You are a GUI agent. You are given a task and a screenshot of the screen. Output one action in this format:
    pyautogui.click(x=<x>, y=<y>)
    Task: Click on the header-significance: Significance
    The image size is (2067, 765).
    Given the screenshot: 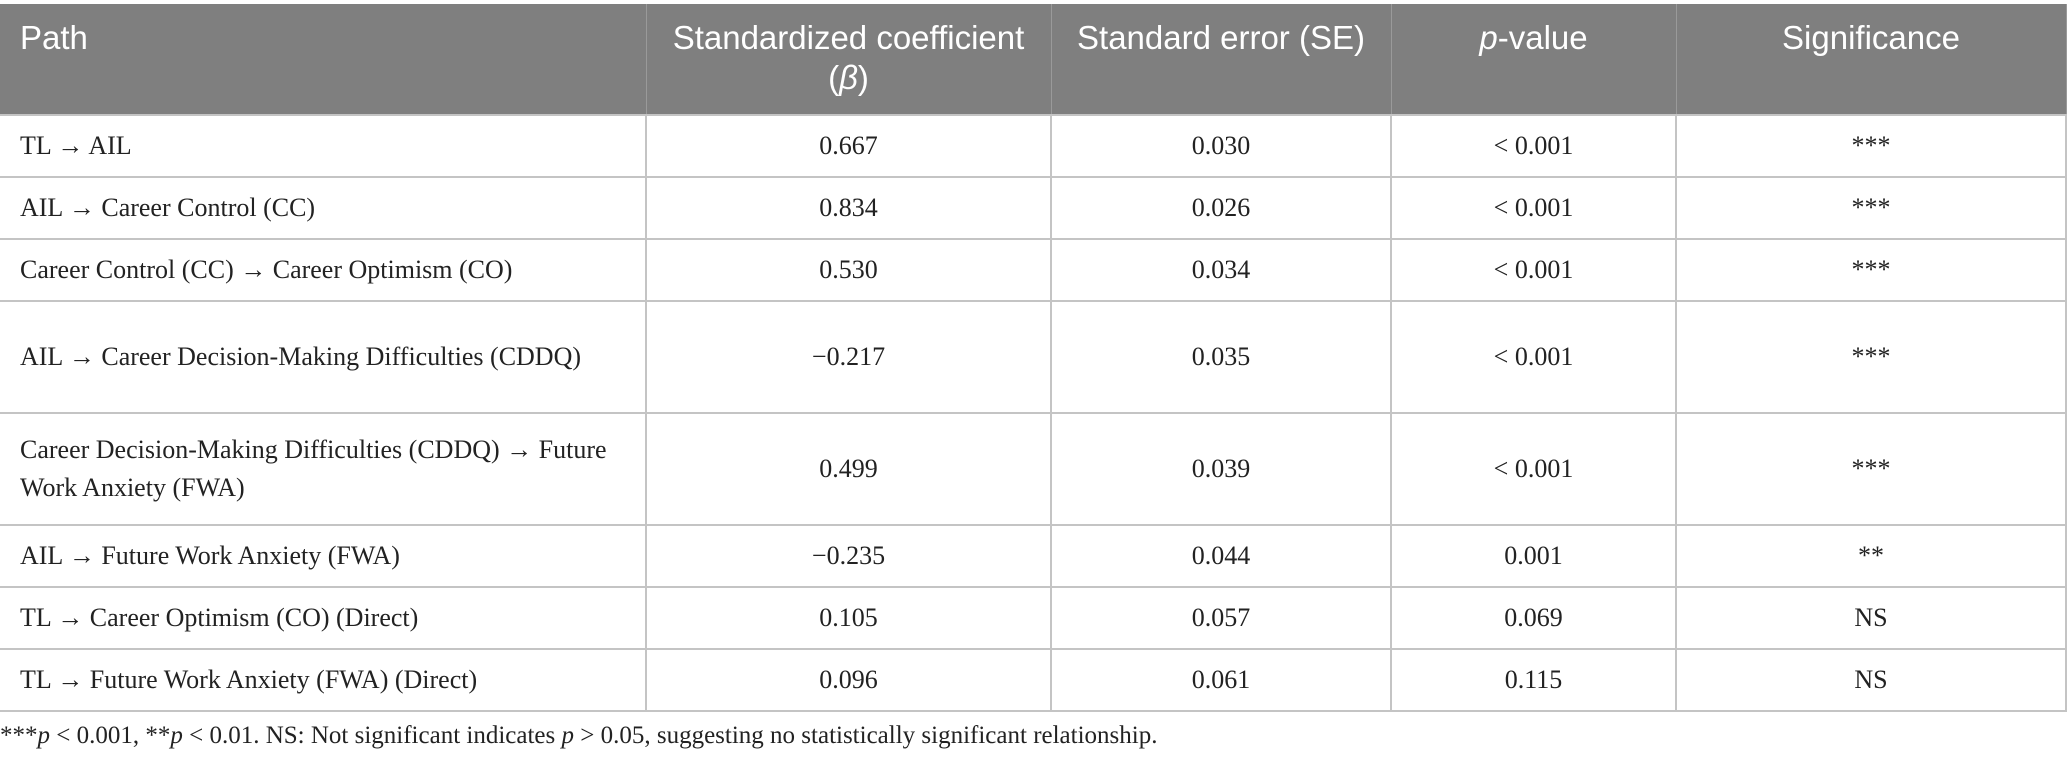 What is the action you would take?
    pyautogui.click(x=1871, y=59)
    